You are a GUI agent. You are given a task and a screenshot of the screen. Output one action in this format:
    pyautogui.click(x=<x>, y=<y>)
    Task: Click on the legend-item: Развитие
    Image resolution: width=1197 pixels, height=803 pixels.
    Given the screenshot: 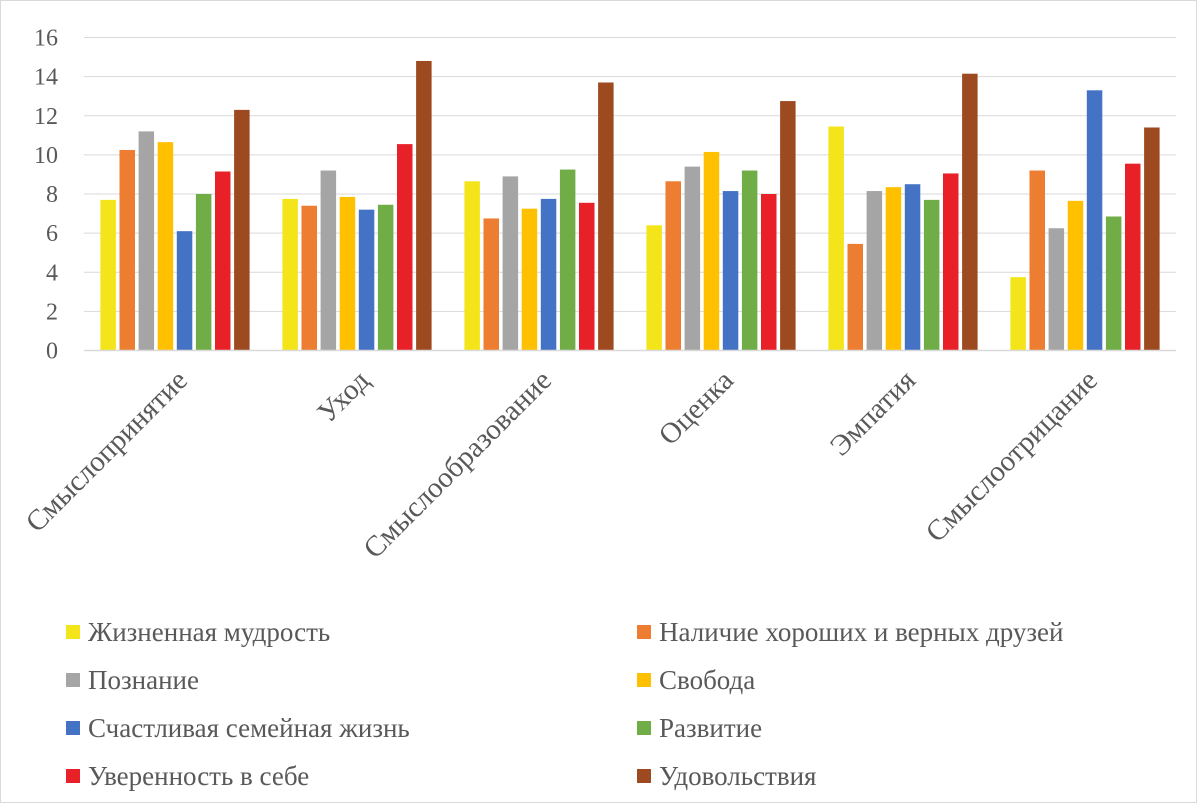 What is the action you would take?
    pyautogui.click(x=699, y=728)
    